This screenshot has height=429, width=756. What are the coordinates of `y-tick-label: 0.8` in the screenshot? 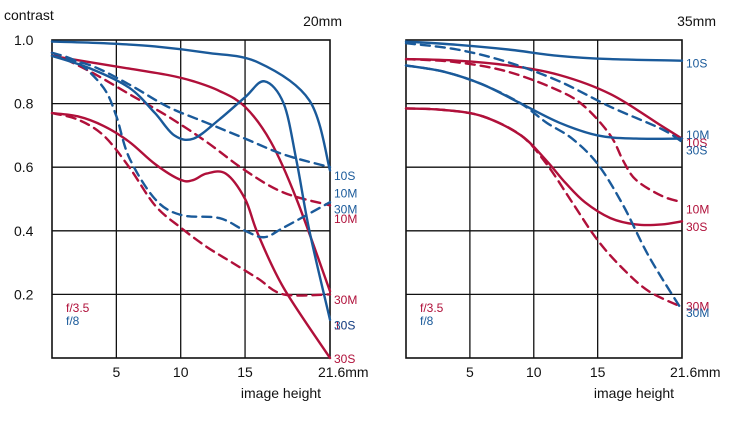 It's located at (24, 104).